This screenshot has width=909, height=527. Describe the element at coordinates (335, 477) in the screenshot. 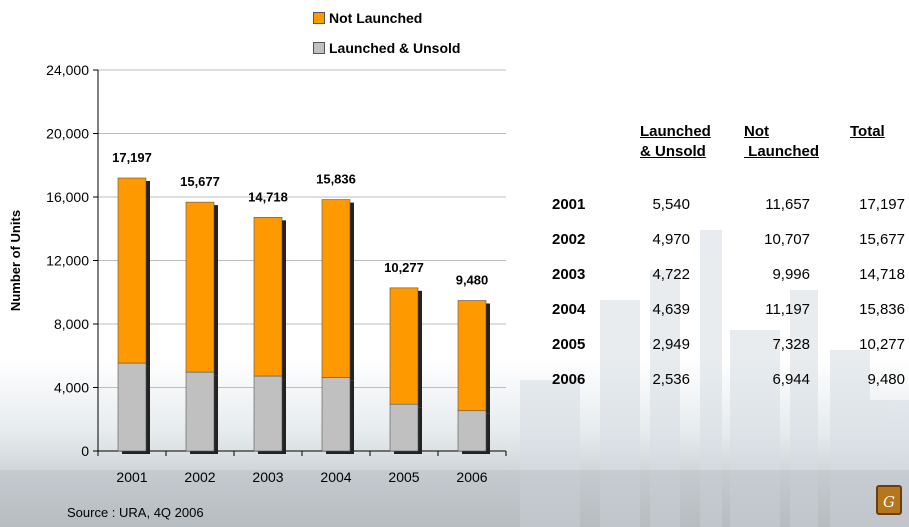

I see `x-tick-label: 2004` at that location.